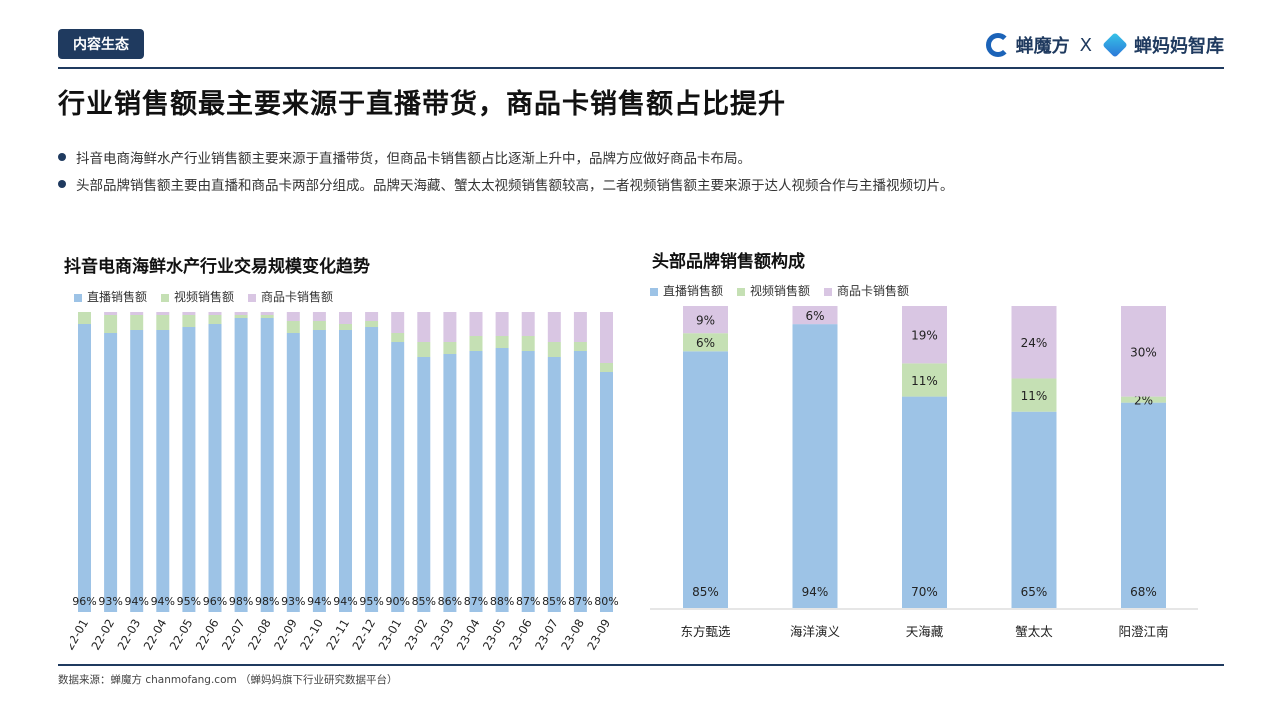  What do you see at coordinates (476, 601) in the screenshot?
I see `data-label: 87%` at bounding box center [476, 601].